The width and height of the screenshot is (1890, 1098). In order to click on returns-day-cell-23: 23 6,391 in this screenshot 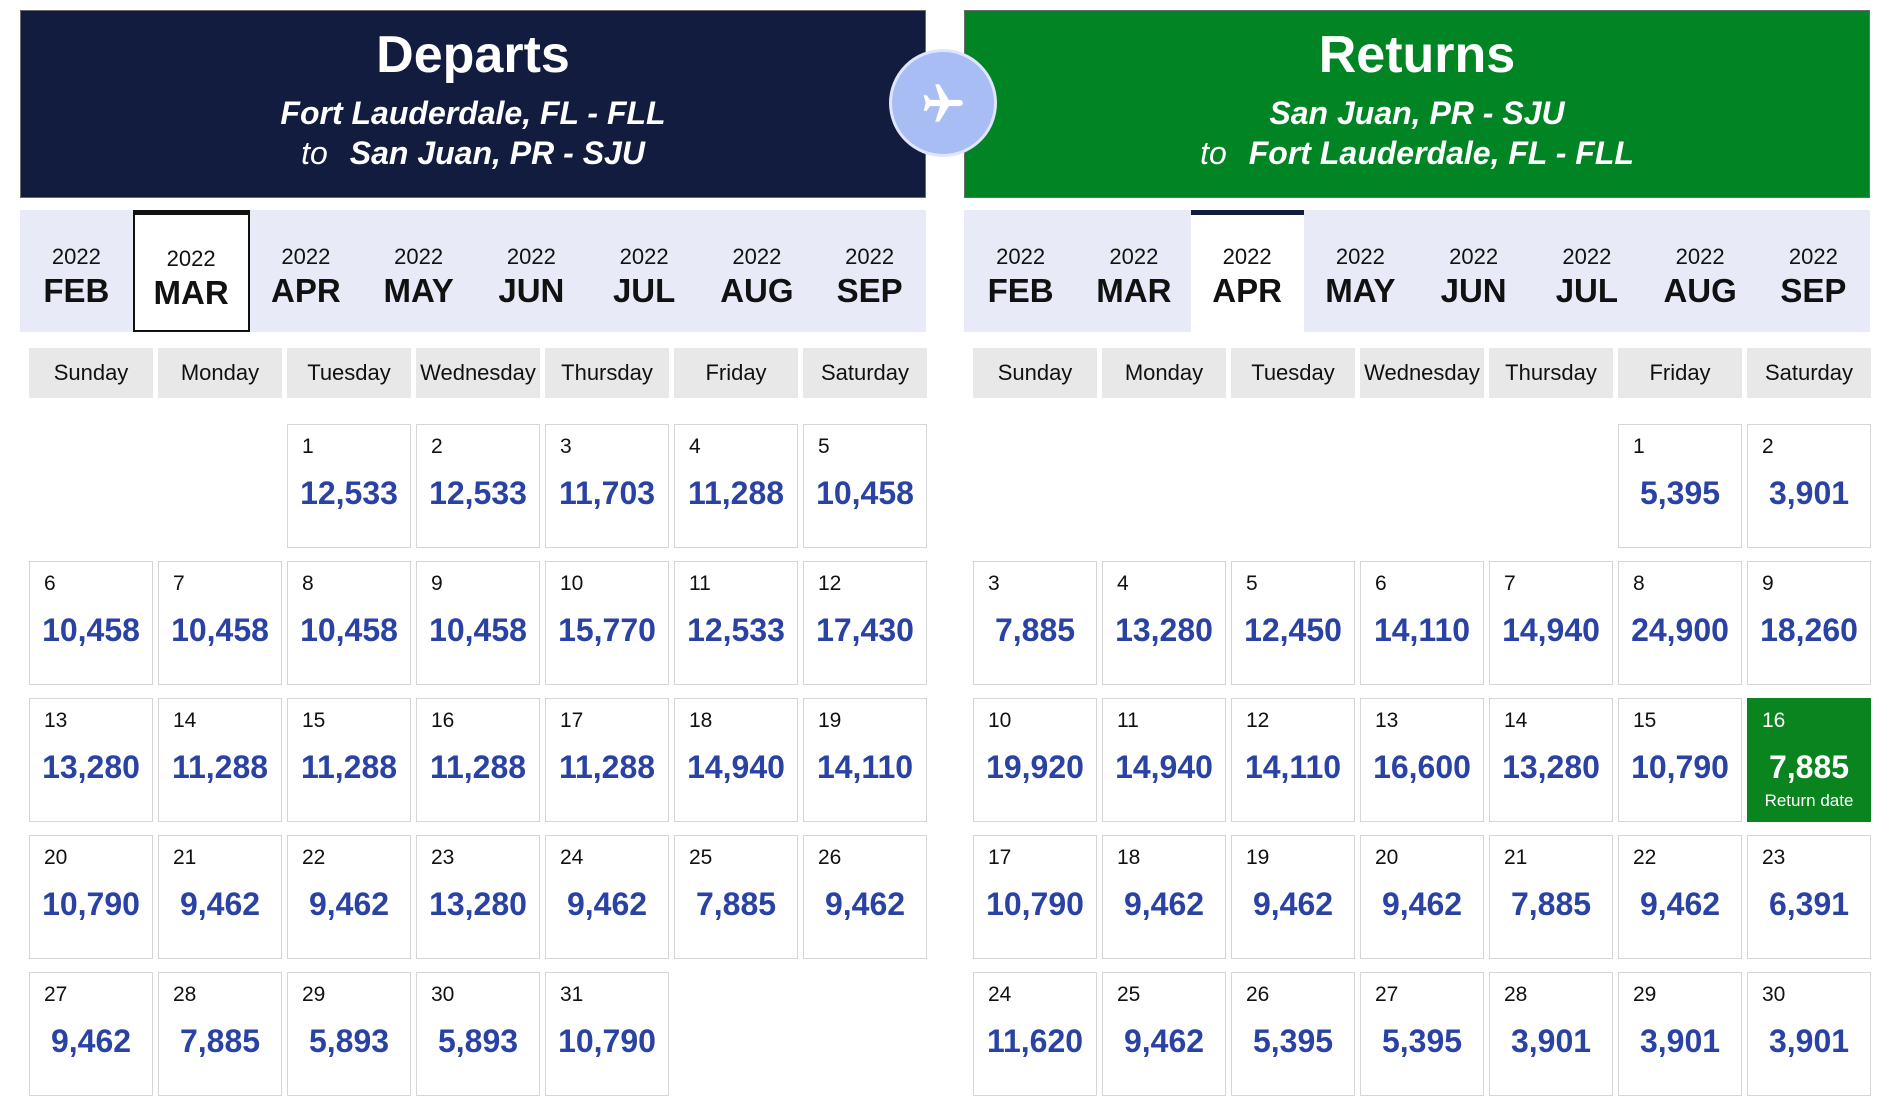, I will do `click(1809, 897)`.